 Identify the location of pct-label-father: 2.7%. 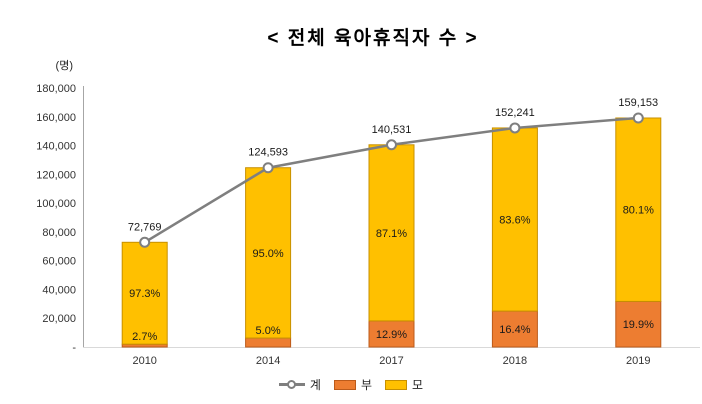
(144, 337).